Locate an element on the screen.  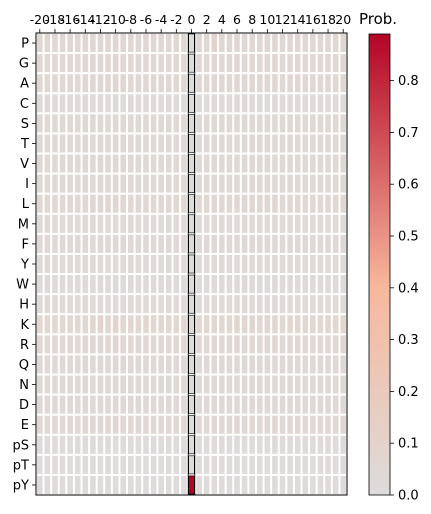
x-tick-label: -18 is located at coordinates (55, 19).